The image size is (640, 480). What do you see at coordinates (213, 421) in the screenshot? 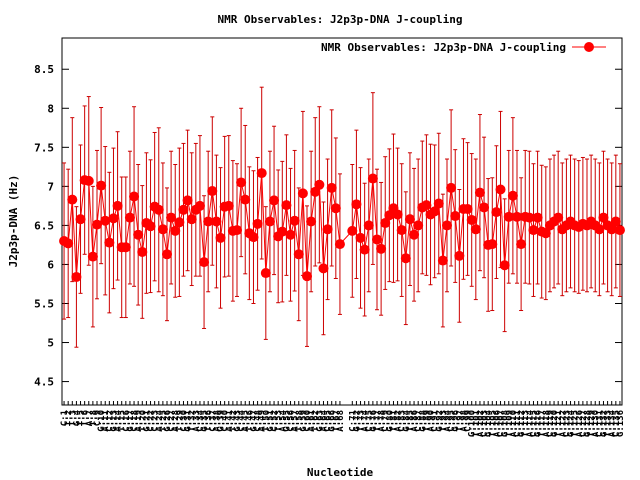
I see `x-tick-label: C:37` at bounding box center [213, 421].